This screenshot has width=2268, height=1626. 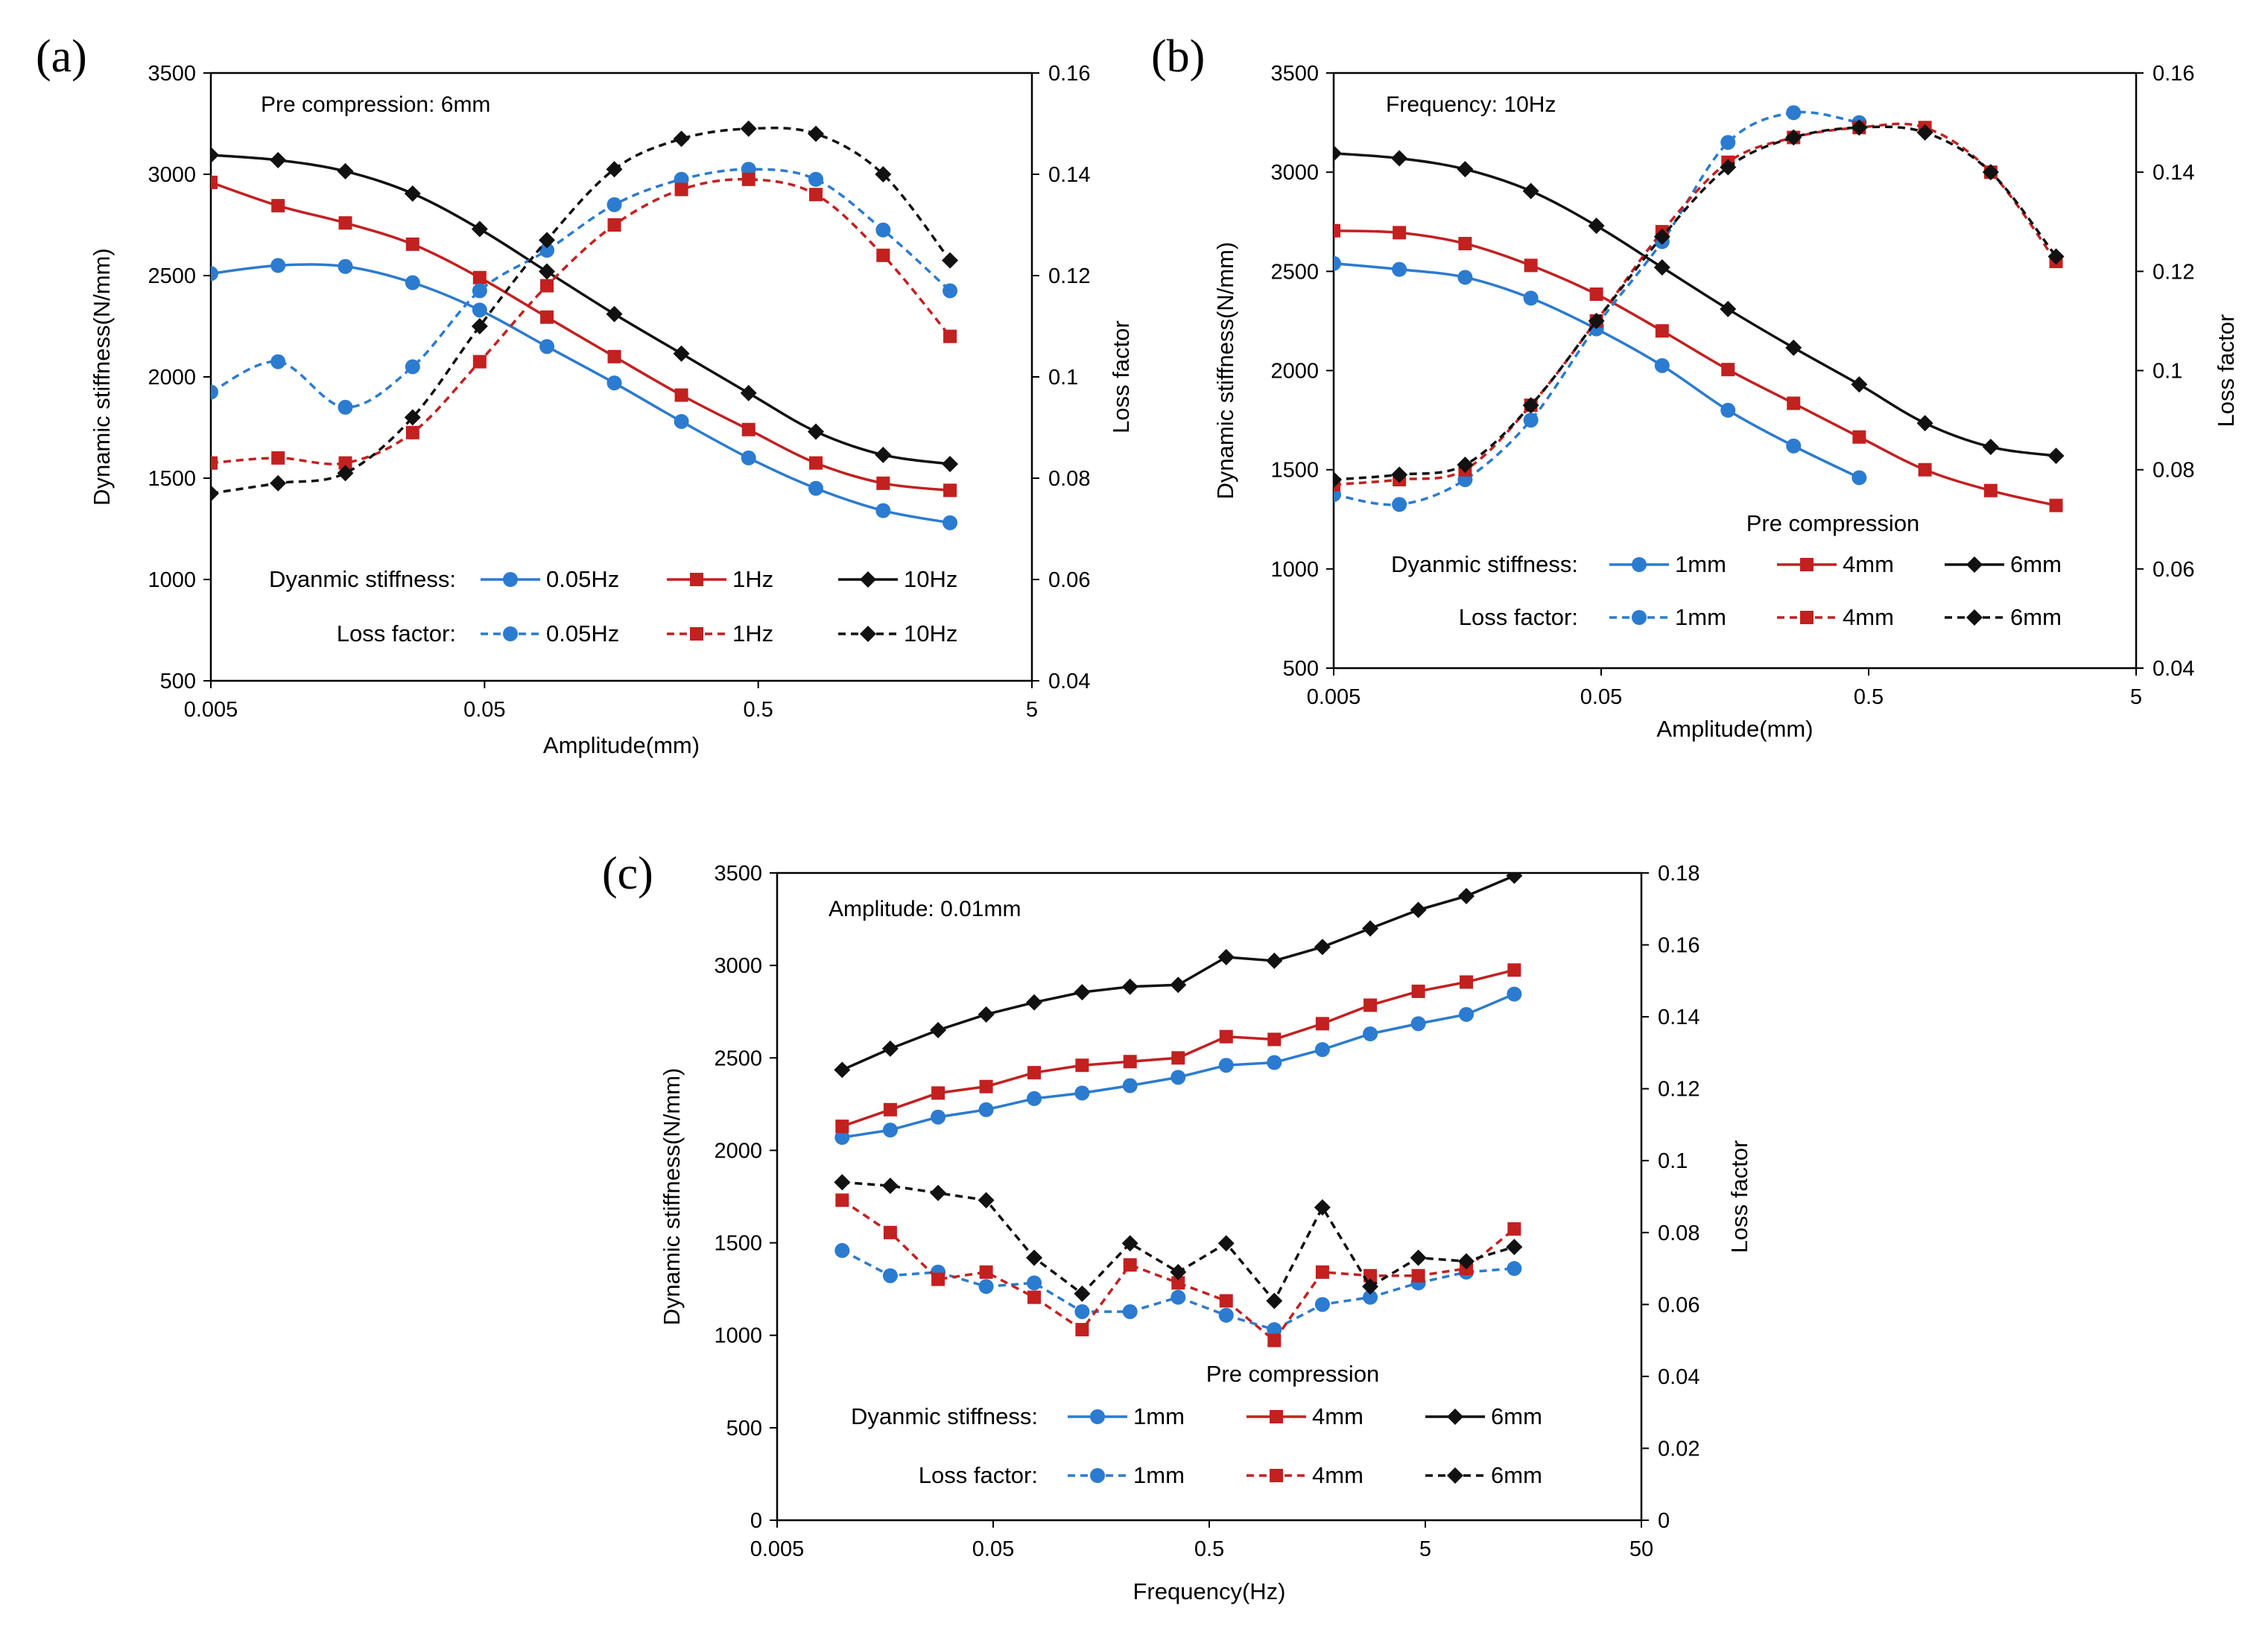 I want to click on y-tick-label: 3500, so click(x=172, y=74).